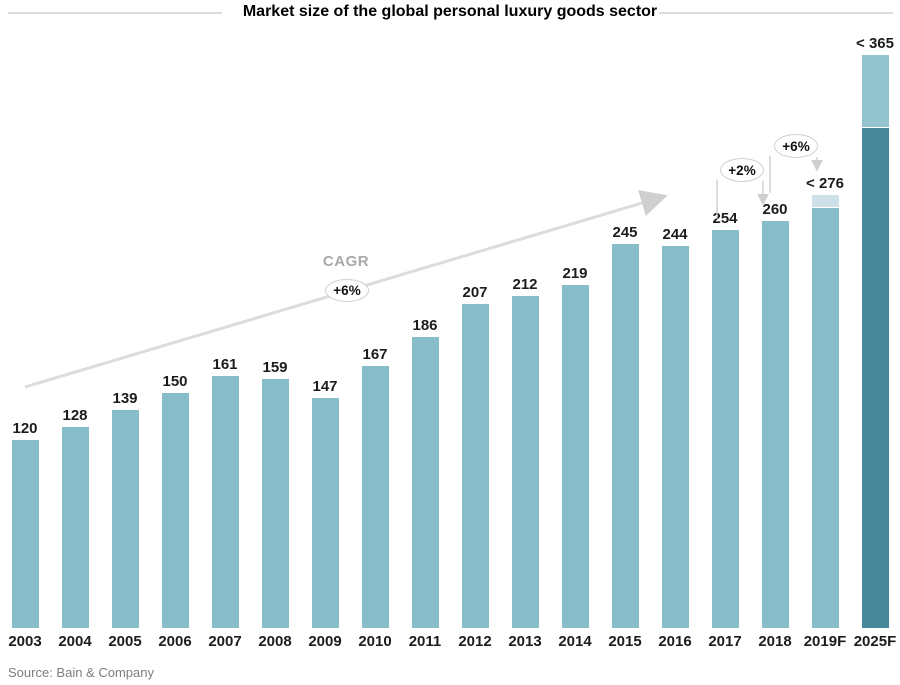 The image size is (900, 685). I want to click on bar-value-label: 161, so click(225, 364).